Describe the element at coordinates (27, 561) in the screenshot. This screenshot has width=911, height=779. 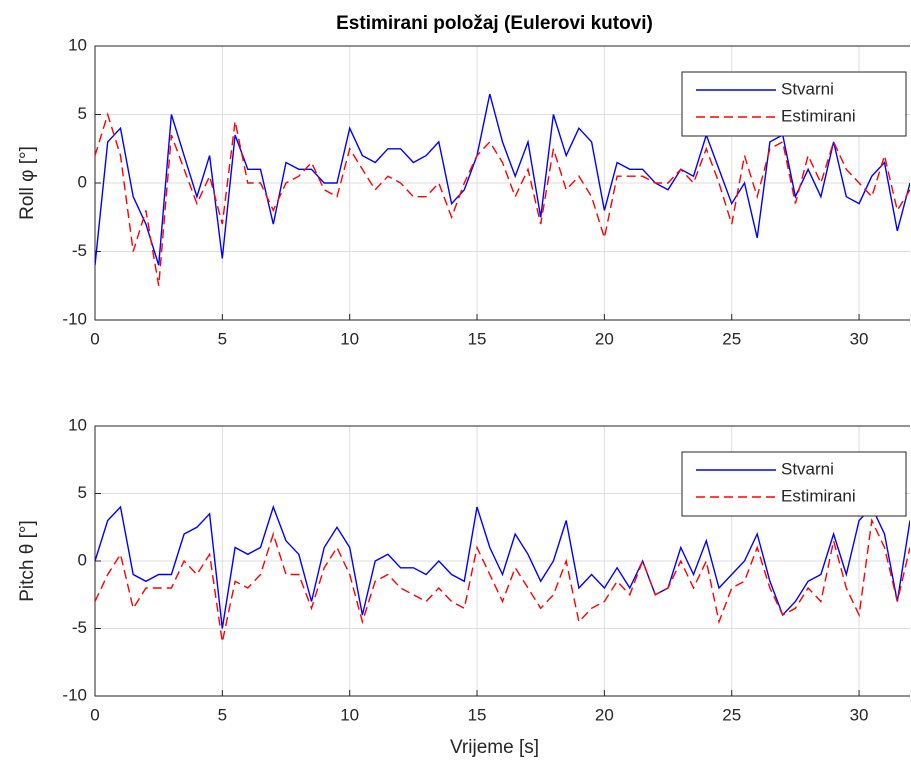
I see `y-axis-label: Pitch θ [°]` at that location.